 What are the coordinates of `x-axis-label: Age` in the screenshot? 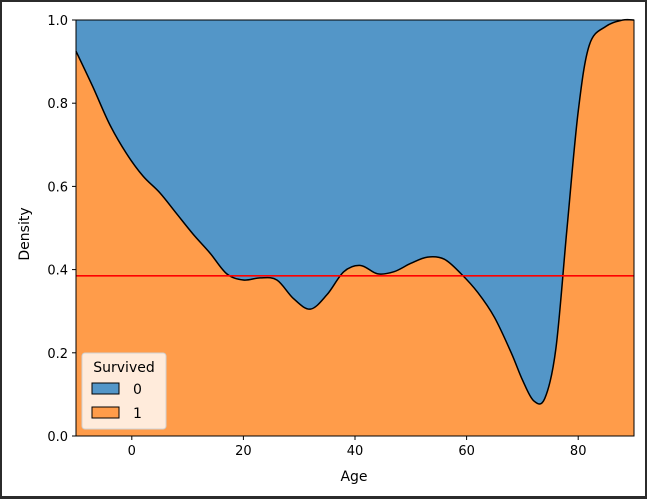 It's located at (353, 477).